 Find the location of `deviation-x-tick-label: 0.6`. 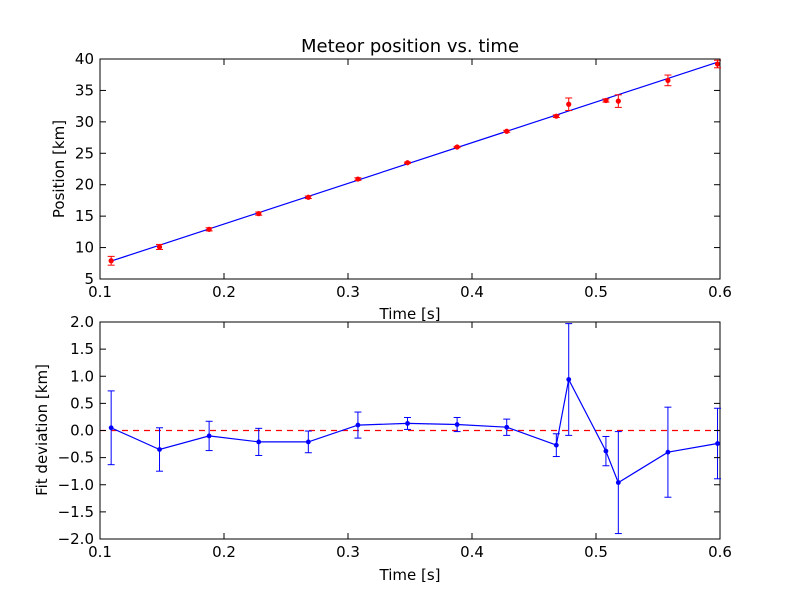

deviation-x-tick-label: 0.6 is located at coordinates (720, 552).